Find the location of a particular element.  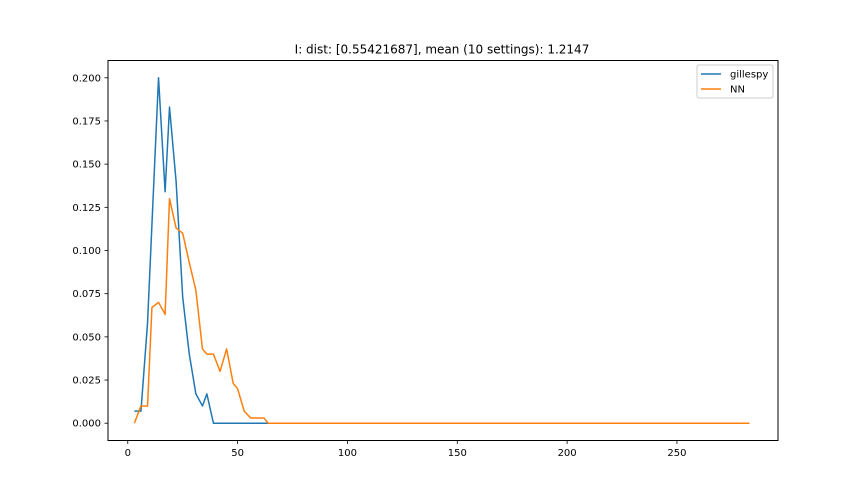

y-tick-label: 0.200 is located at coordinates (86, 78).